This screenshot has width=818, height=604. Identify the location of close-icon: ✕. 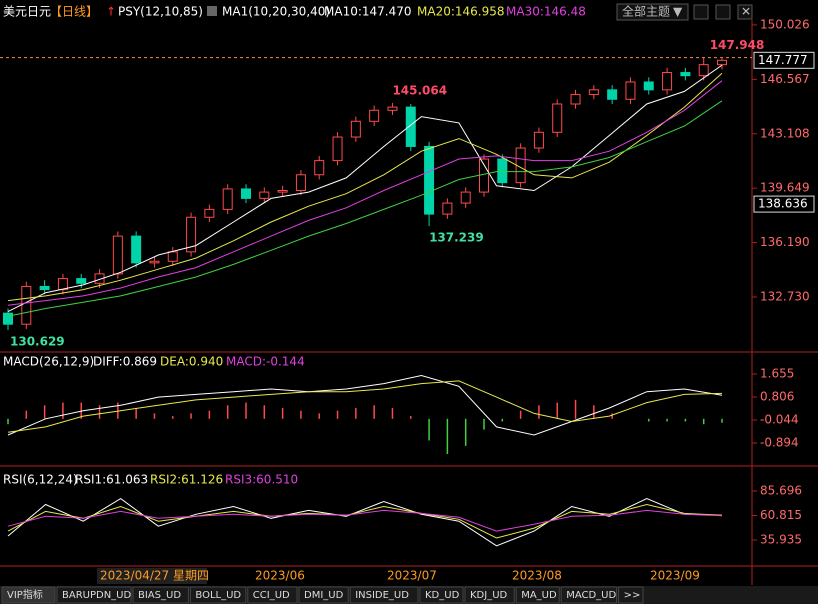
(746, 12).